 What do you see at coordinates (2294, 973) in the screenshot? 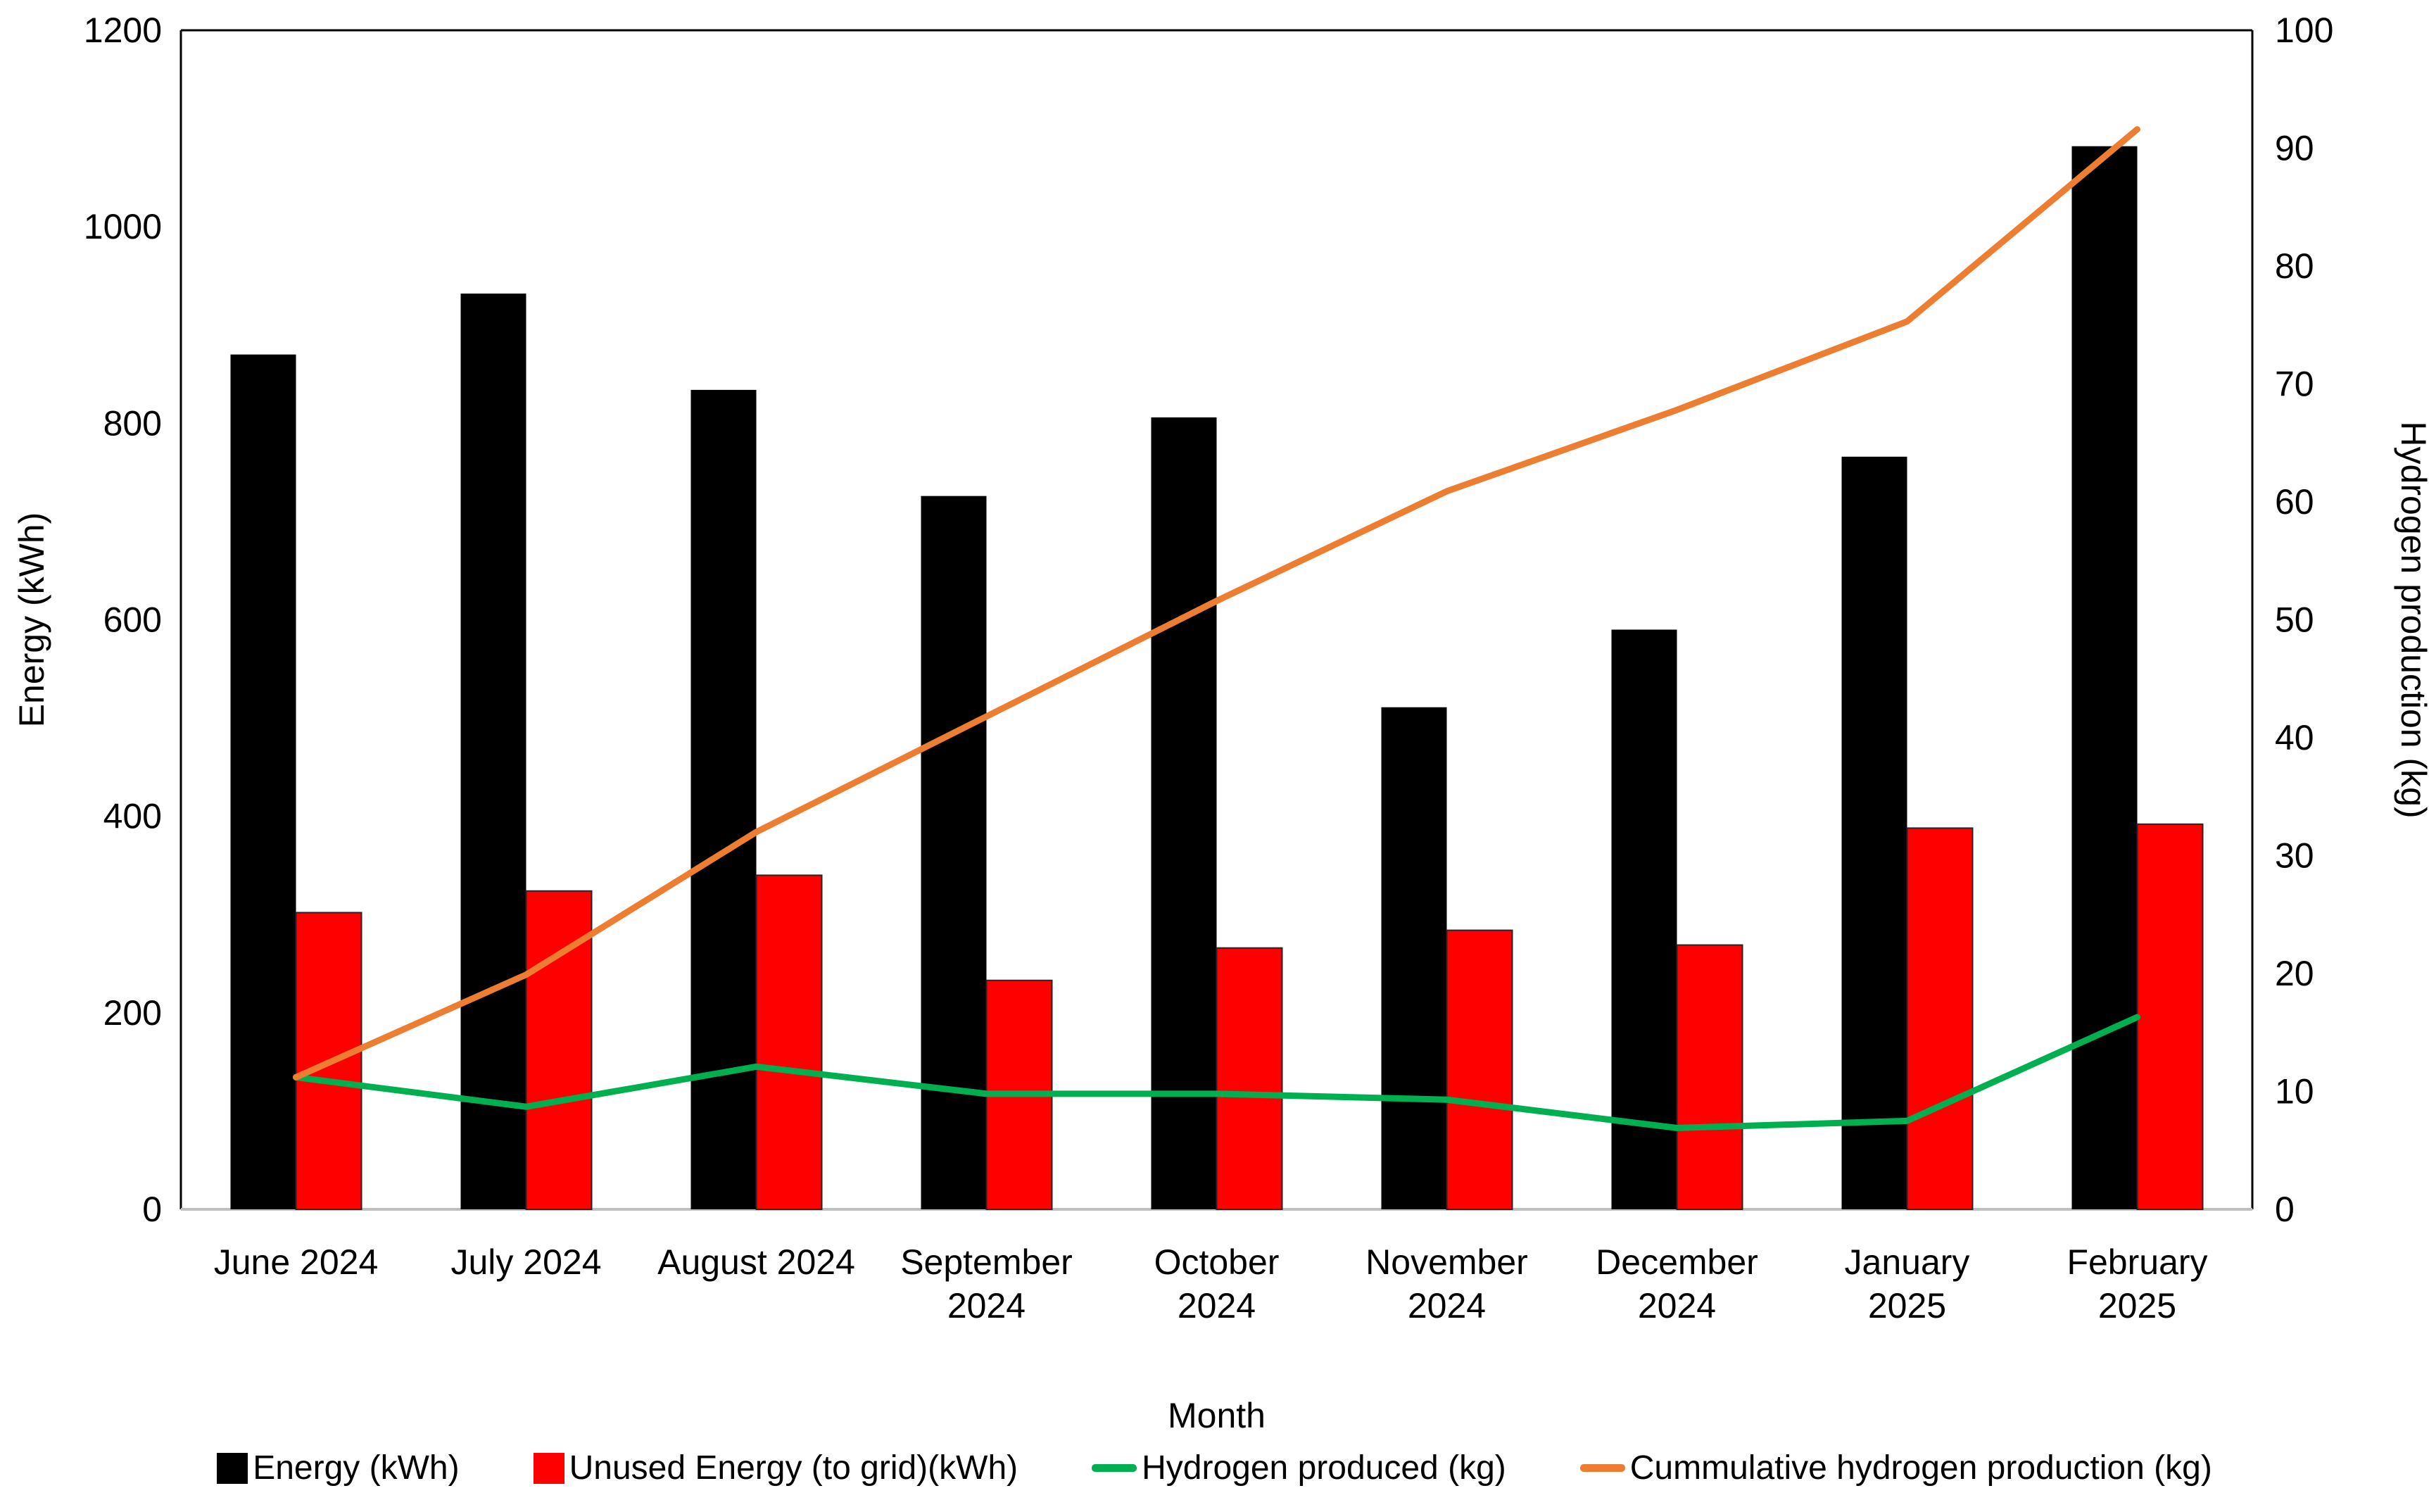
I see `right-axis-tick-label: 20` at bounding box center [2294, 973].